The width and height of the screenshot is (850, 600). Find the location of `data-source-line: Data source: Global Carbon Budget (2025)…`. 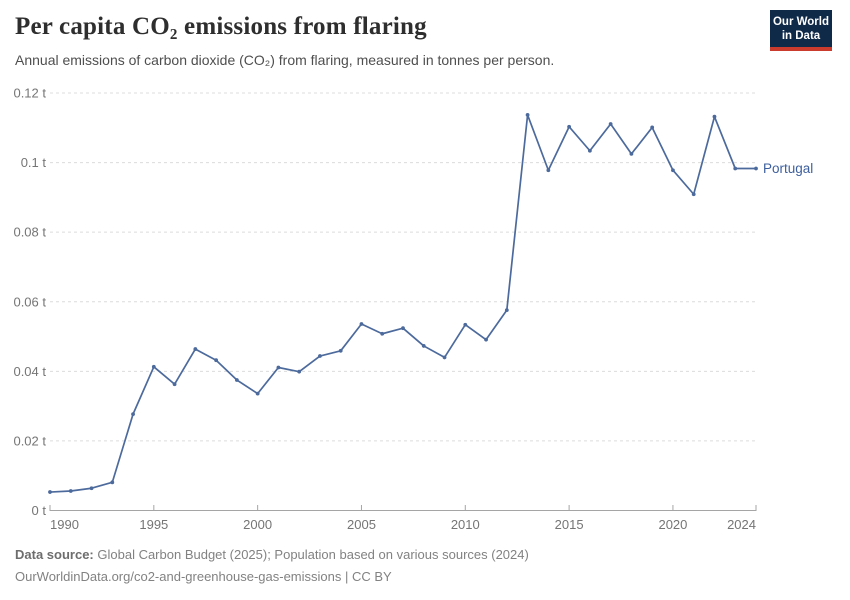

data-source-line: Data source: Global Carbon Budget (2025)… is located at coordinates (272, 555).